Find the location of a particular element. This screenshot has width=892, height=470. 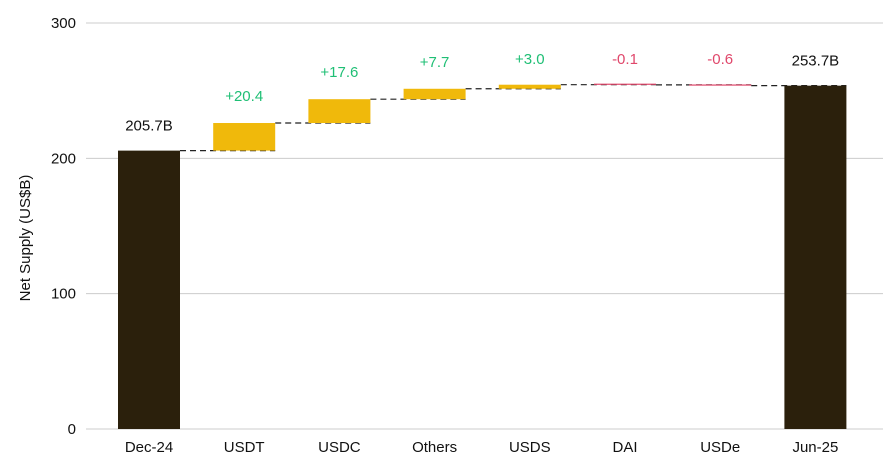

data-label: +3.0 is located at coordinates (530, 59).